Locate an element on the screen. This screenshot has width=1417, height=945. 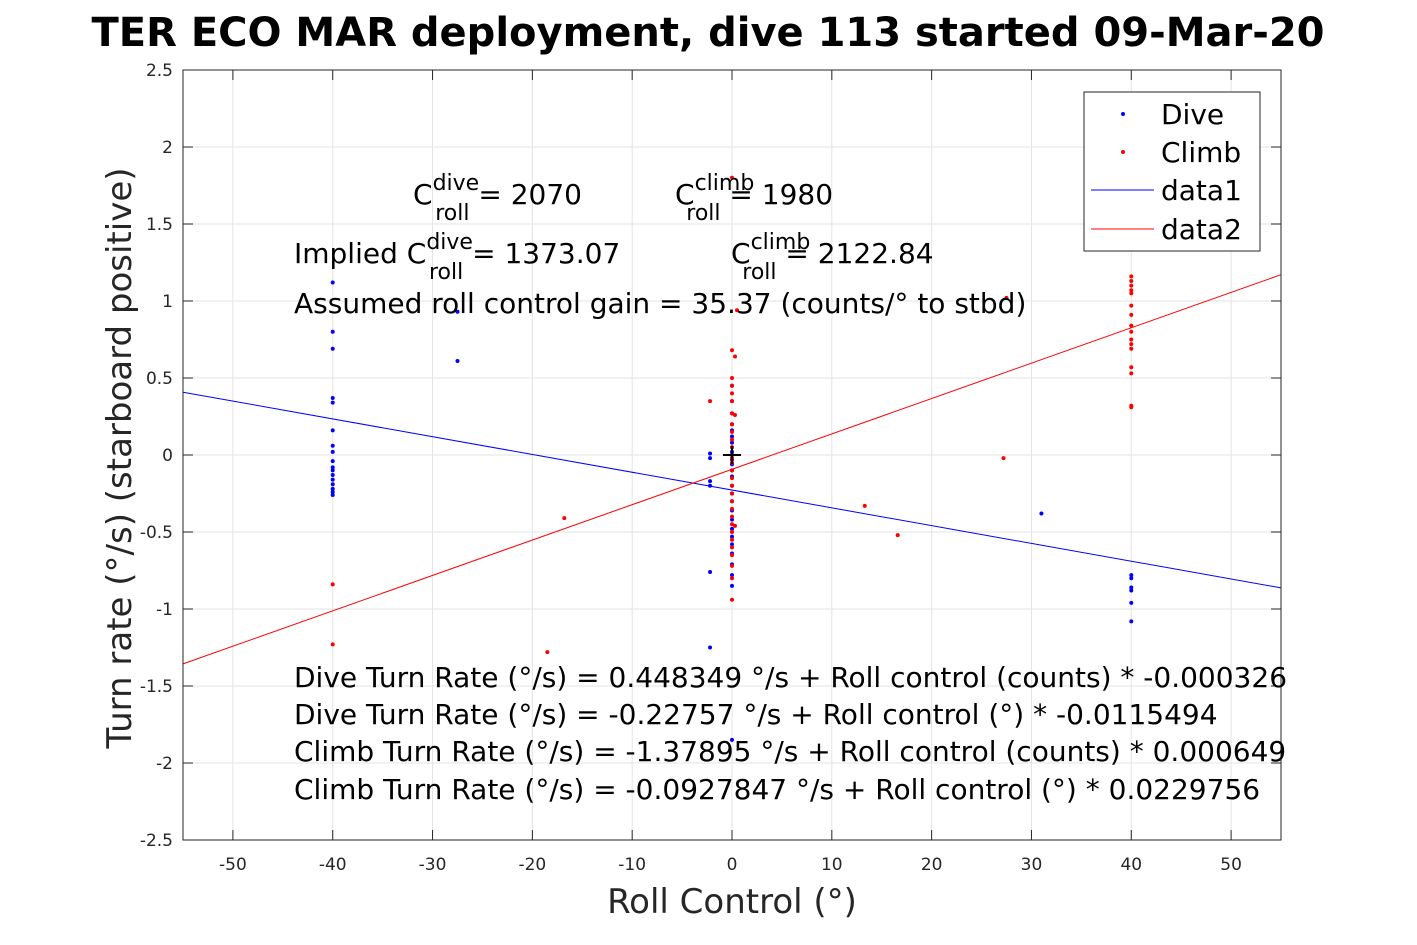
y-tick-label: 0.5 is located at coordinates (159, 379).